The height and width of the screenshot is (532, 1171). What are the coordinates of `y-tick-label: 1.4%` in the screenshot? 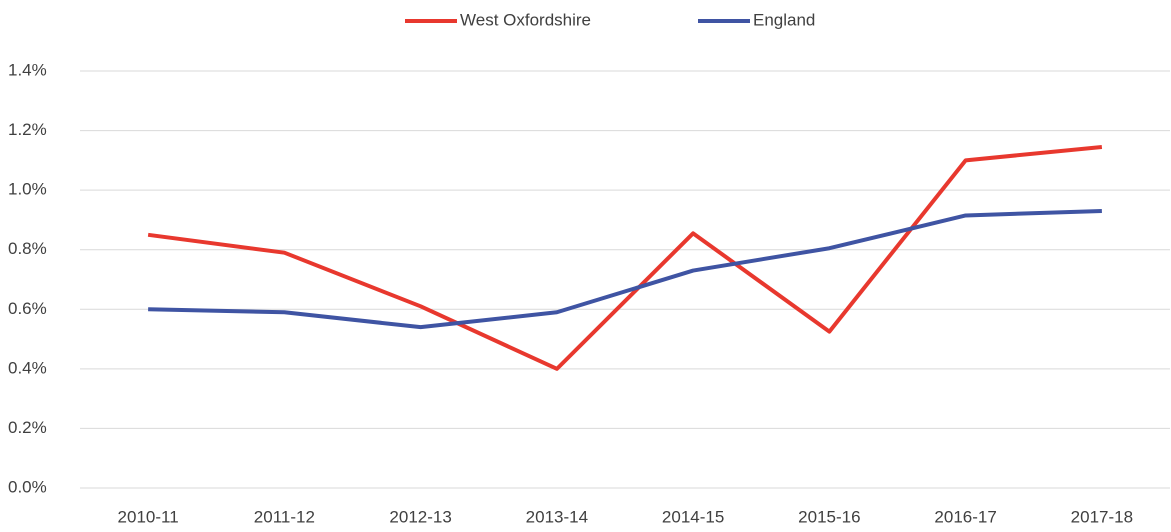 It's located at (27, 69).